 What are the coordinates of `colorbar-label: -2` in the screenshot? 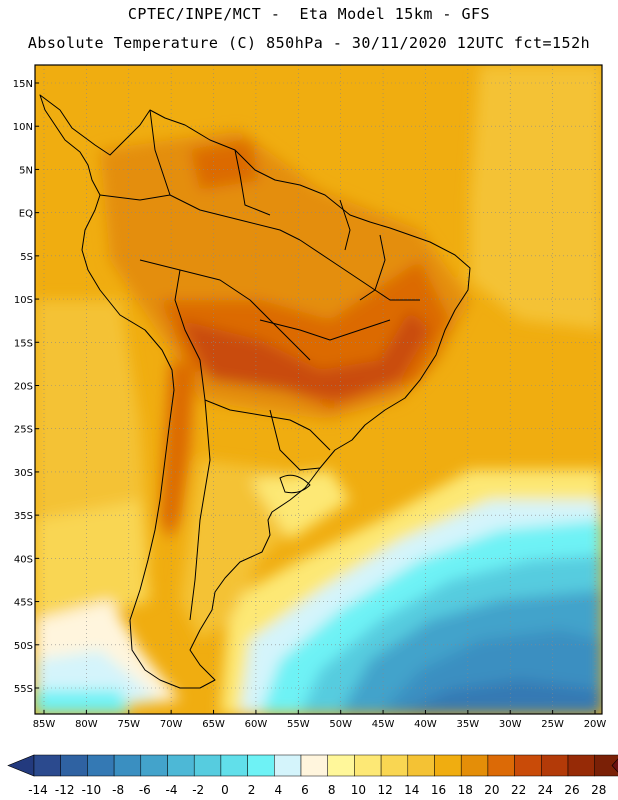 It's located at (198, 790).